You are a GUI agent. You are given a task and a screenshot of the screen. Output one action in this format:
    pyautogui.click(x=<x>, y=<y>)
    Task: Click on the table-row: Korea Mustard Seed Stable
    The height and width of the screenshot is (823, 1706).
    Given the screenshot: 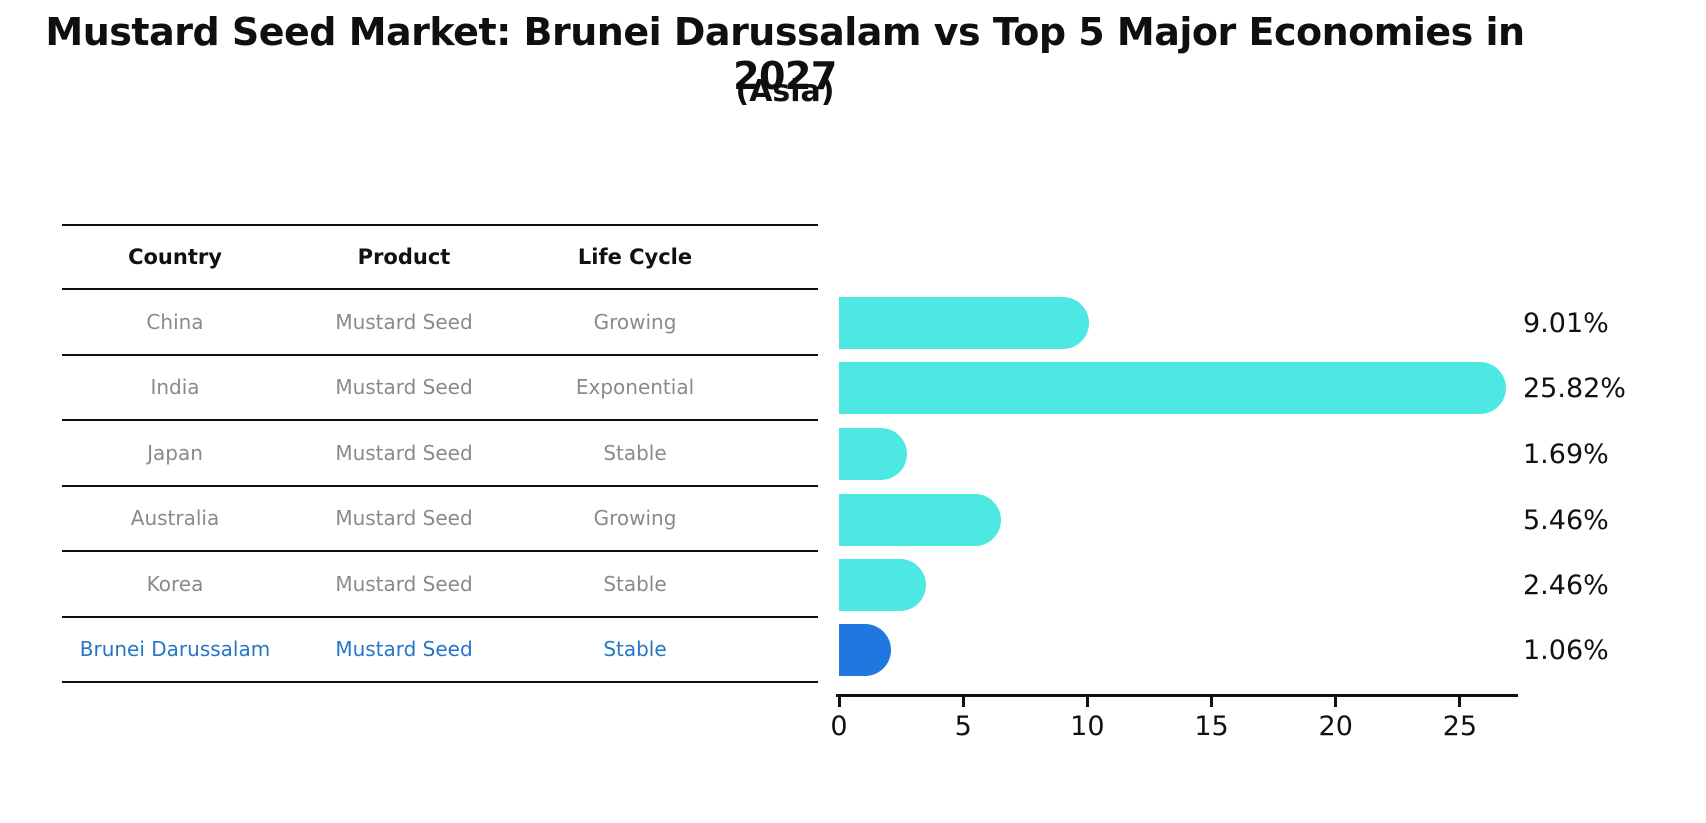 What is the action you would take?
    pyautogui.click(x=440, y=585)
    